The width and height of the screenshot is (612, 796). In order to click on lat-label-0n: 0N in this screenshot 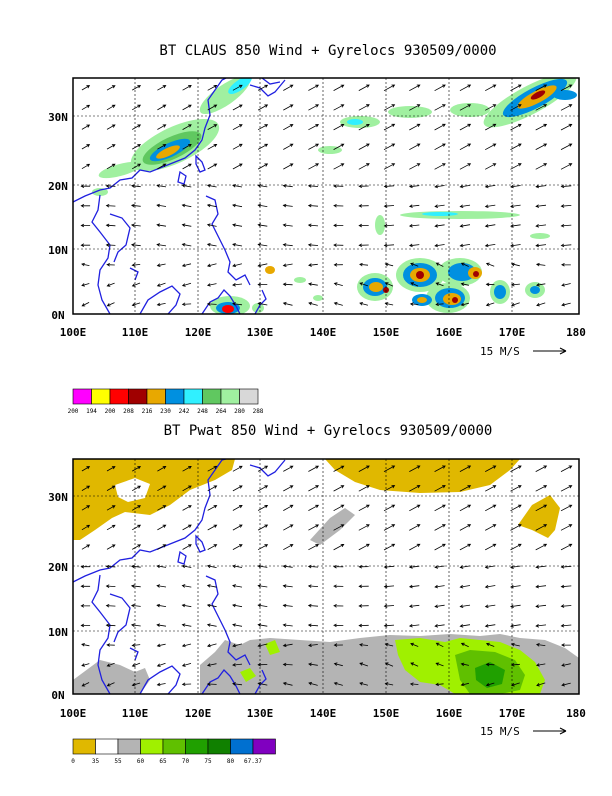, I will do `click(57, 695)`.